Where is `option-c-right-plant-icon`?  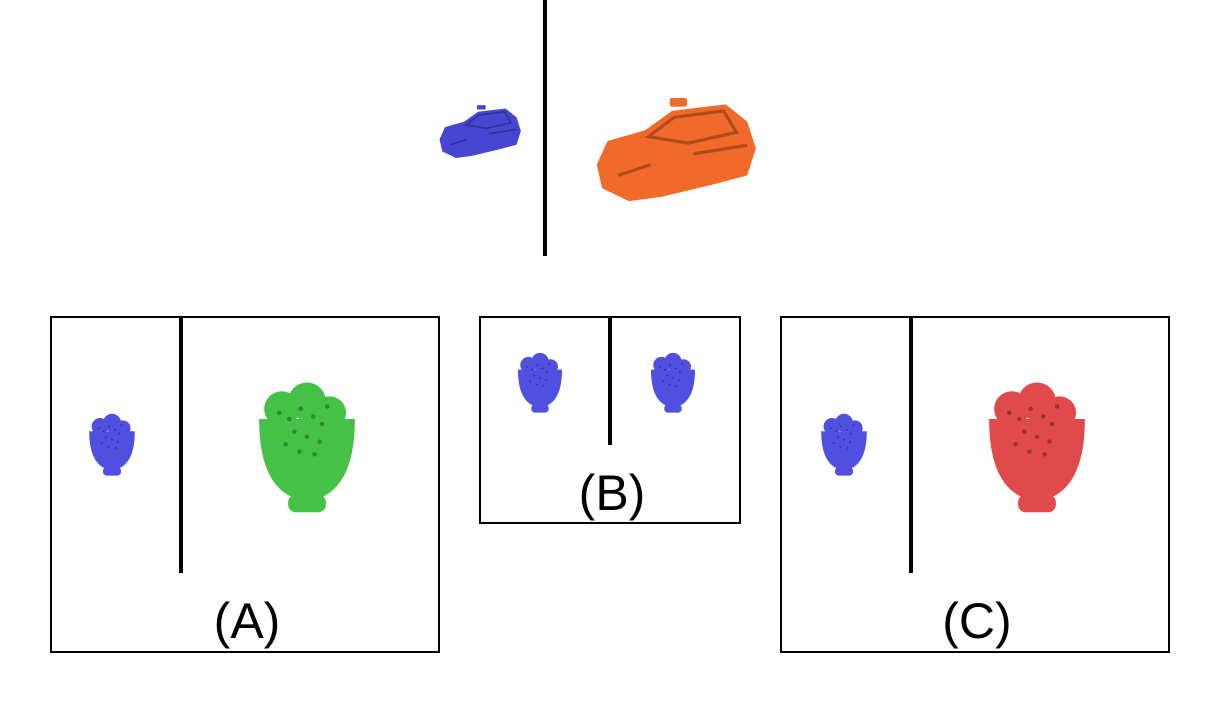 option-c-right-plant-icon is located at coordinates (1037, 448).